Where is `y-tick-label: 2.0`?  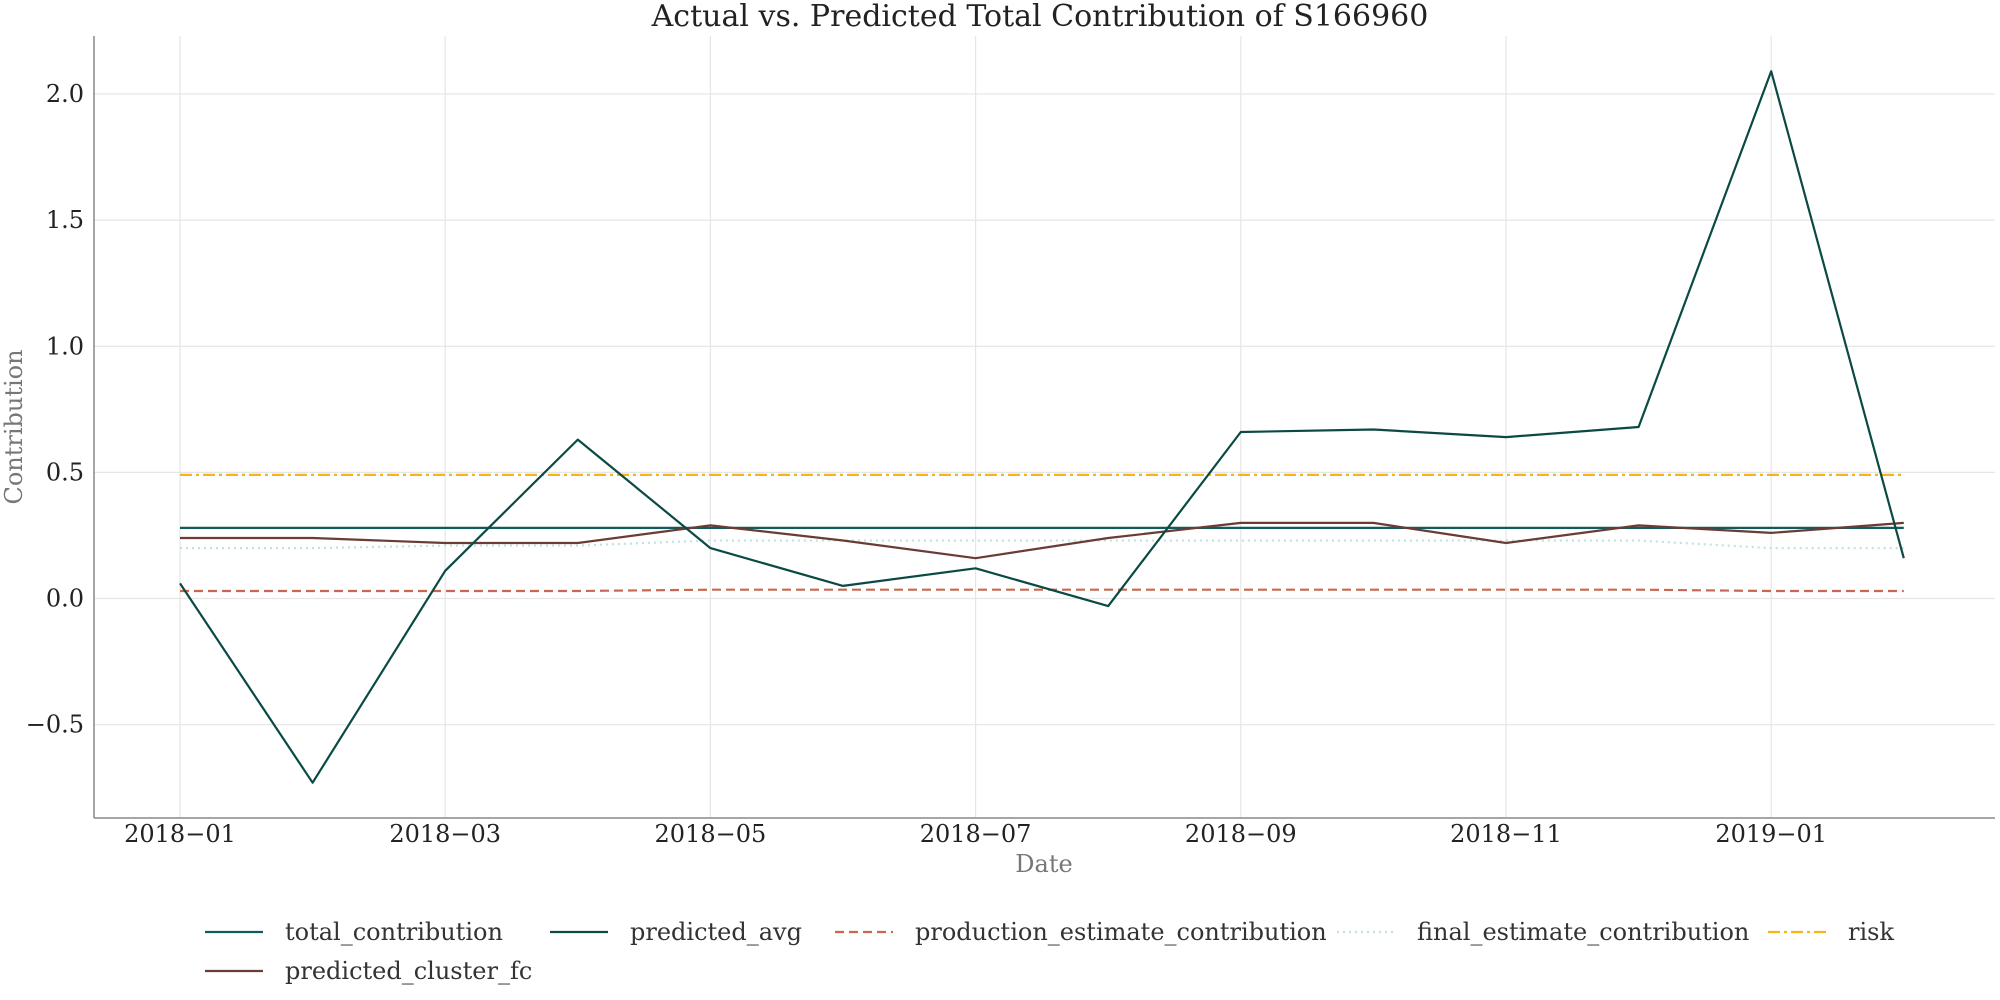
y-tick-label: 2.0 is located at coordinates (65, 94).